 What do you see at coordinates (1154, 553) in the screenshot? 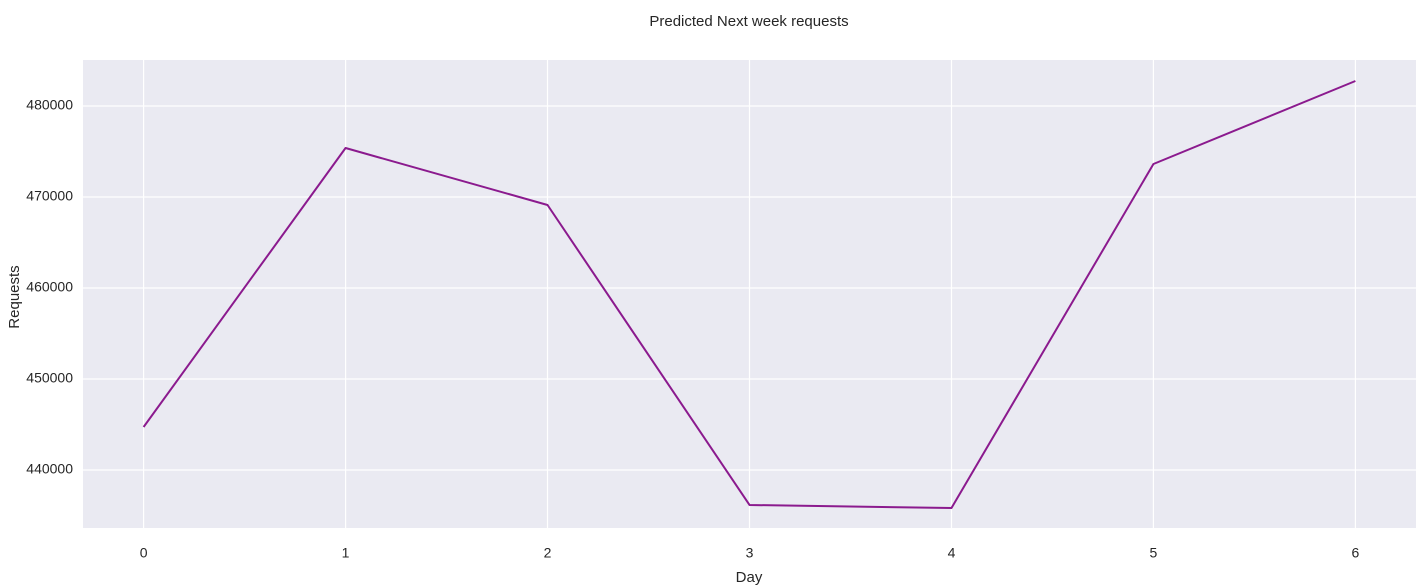
I see `x-tick-label: 5` at bounding box center [1154, 553].